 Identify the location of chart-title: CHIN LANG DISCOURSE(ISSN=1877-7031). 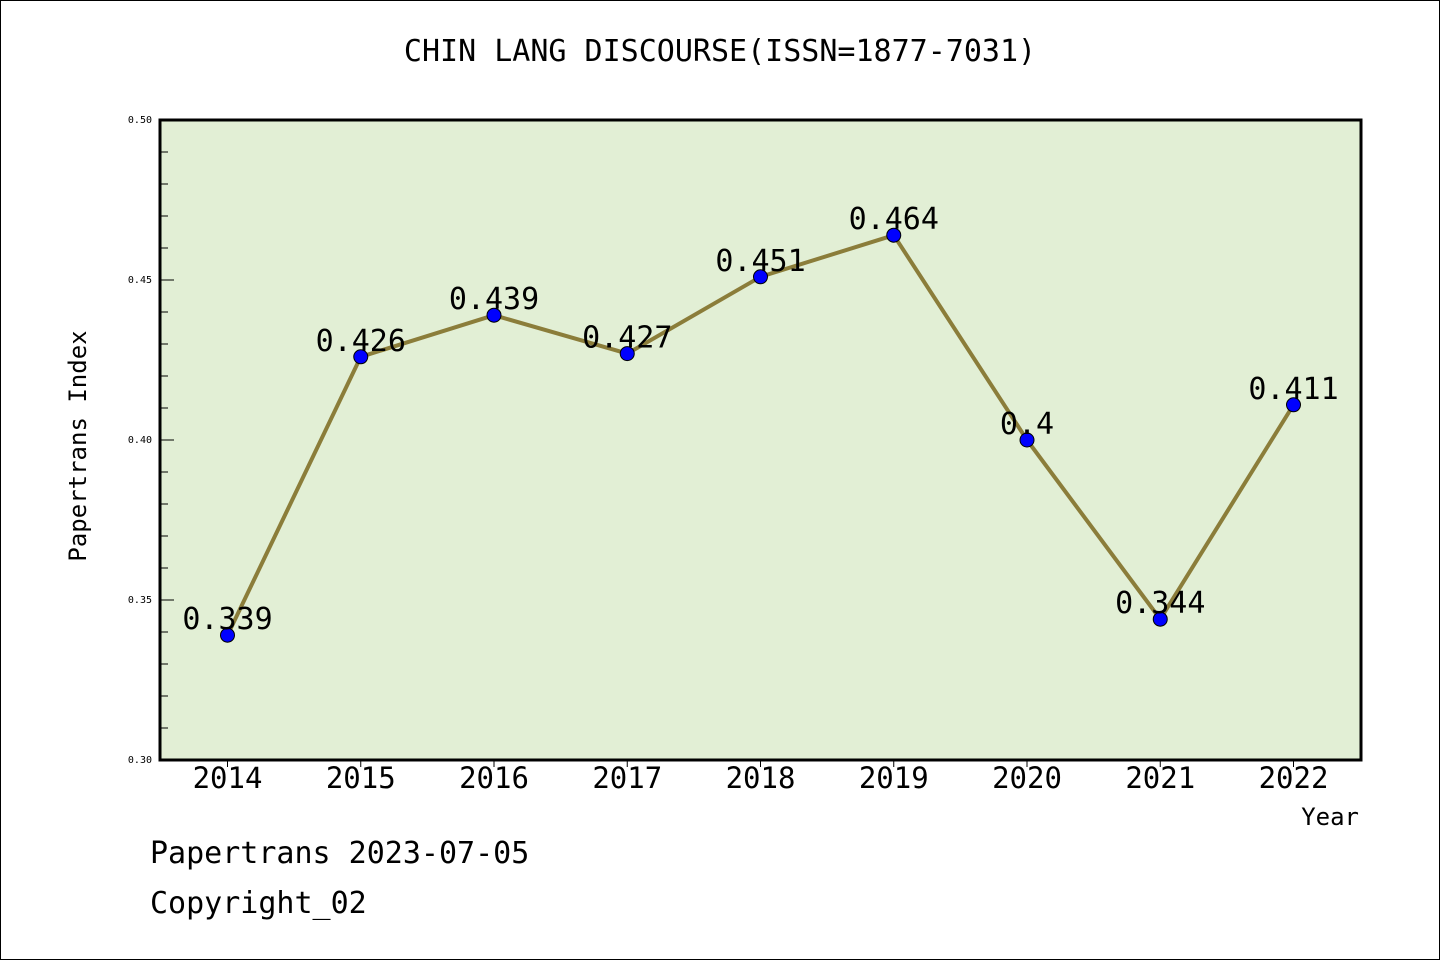
(720, 51).